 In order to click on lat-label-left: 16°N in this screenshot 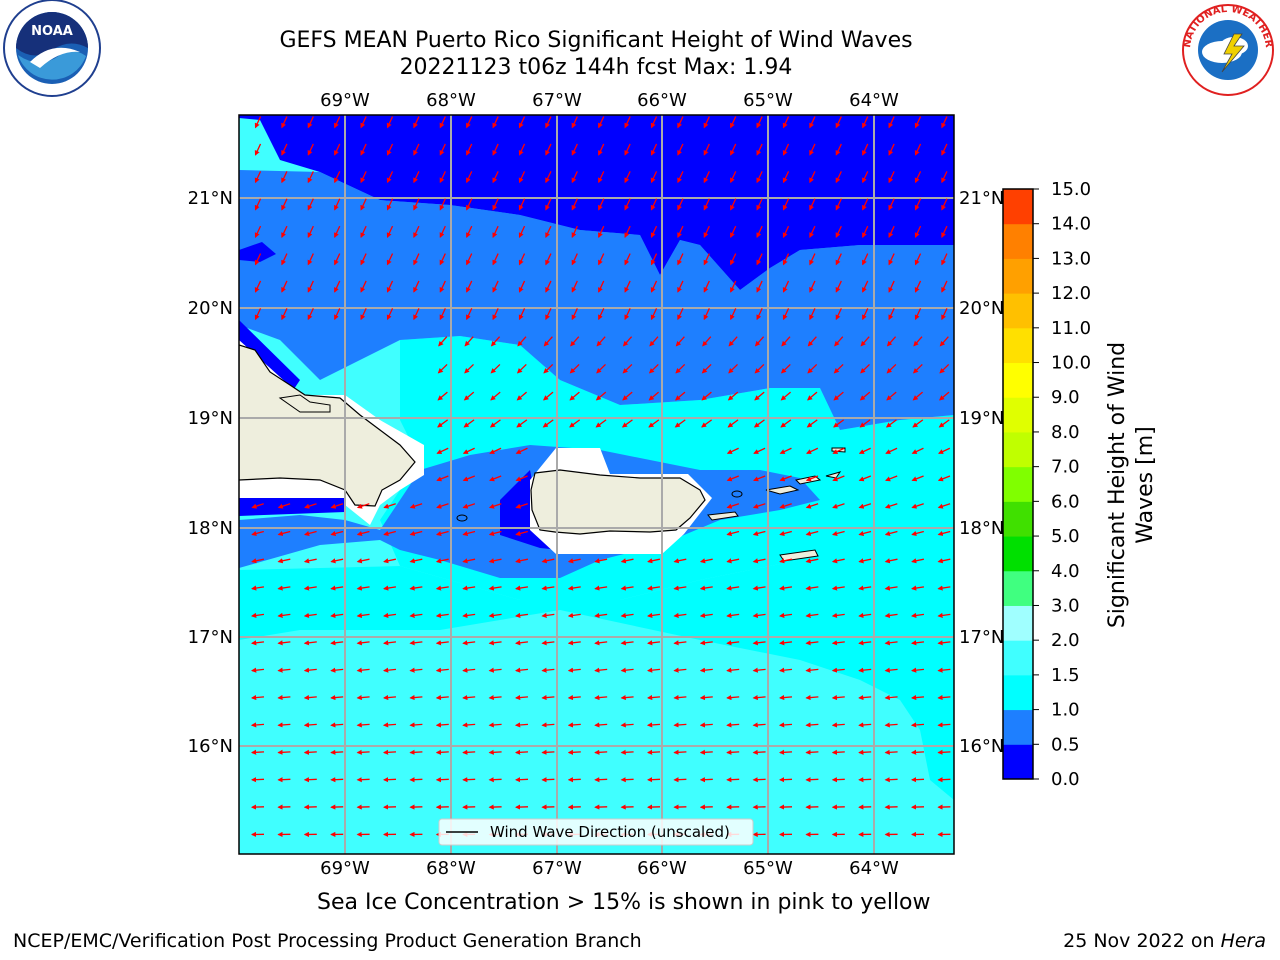, I will do `click(210, 746)`.